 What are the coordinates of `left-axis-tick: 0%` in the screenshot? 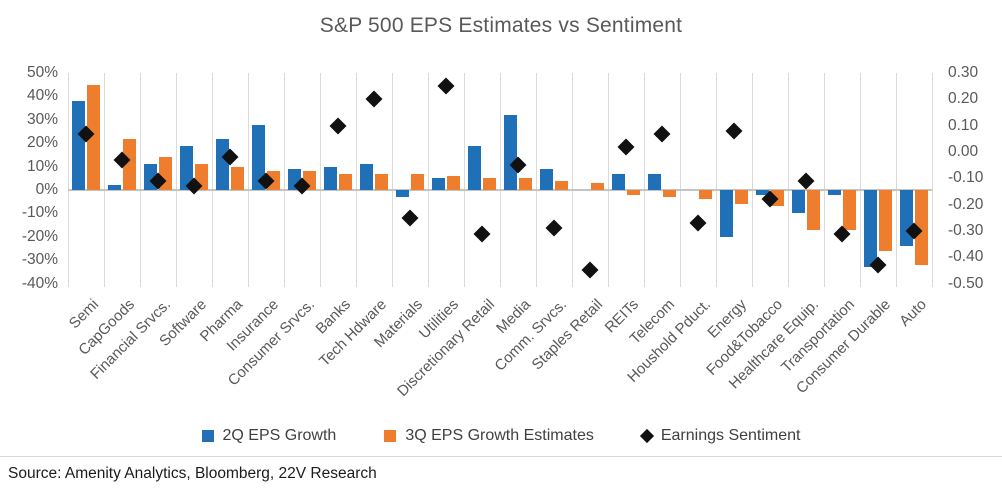 It's located at (46, 189).